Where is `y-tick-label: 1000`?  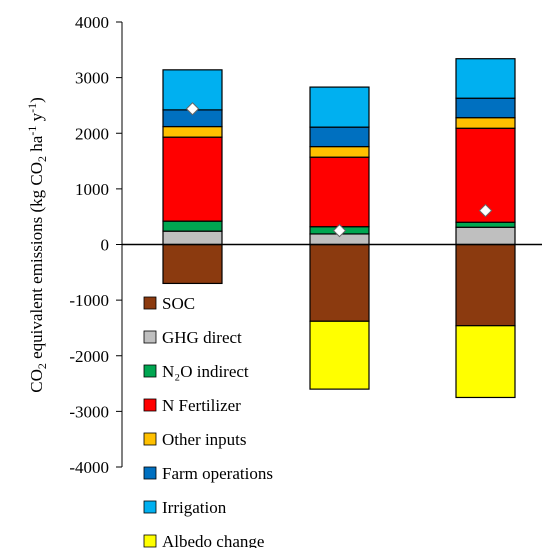 y-tick-label: 1000 is located at coordinates (92, 189).